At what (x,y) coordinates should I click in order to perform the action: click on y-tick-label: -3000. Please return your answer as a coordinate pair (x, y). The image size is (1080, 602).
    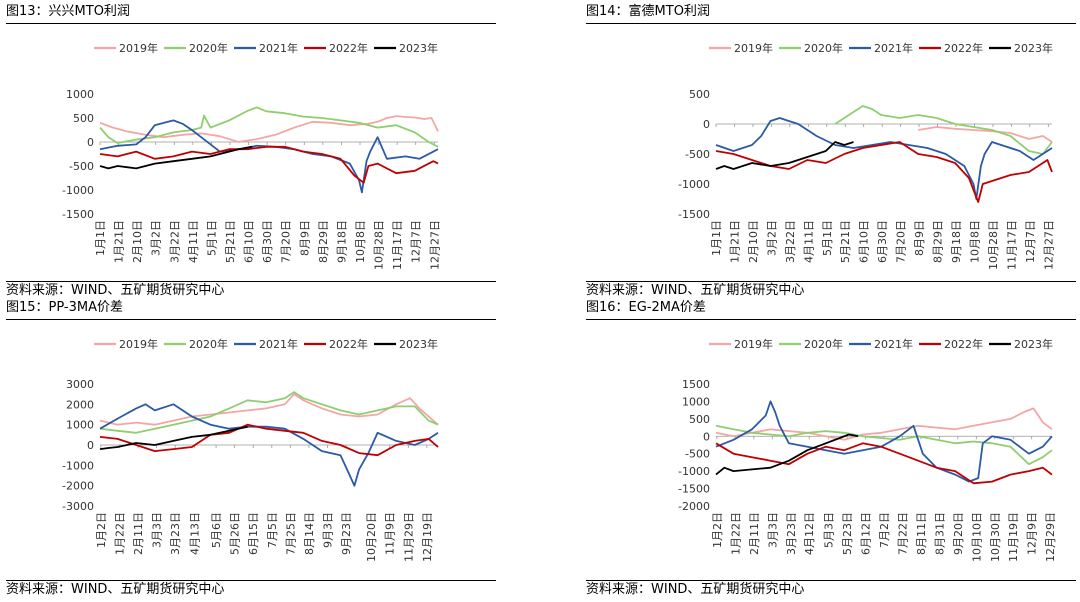
    Looking at the image, I should click on (78, 506).